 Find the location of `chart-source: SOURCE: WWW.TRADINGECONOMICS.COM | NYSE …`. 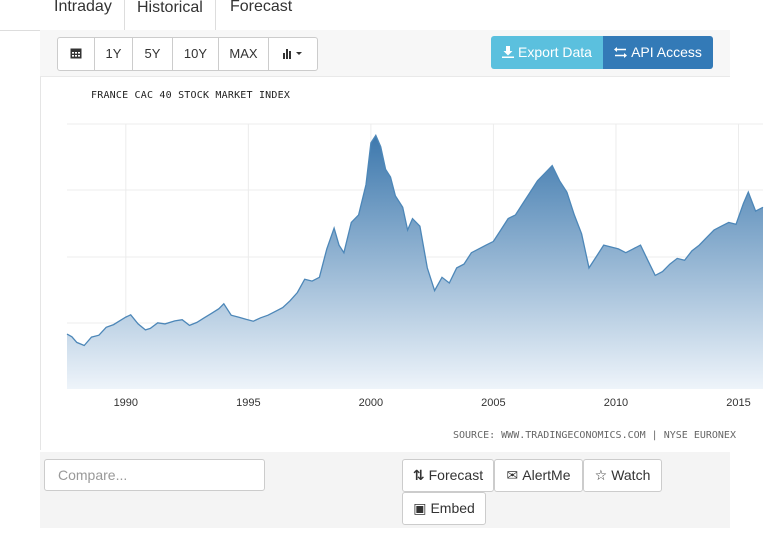

chart-source: SOURCE: WWW.TRADINGECONOMICS.COM | NYSE … is located at coordinates (594, 435).